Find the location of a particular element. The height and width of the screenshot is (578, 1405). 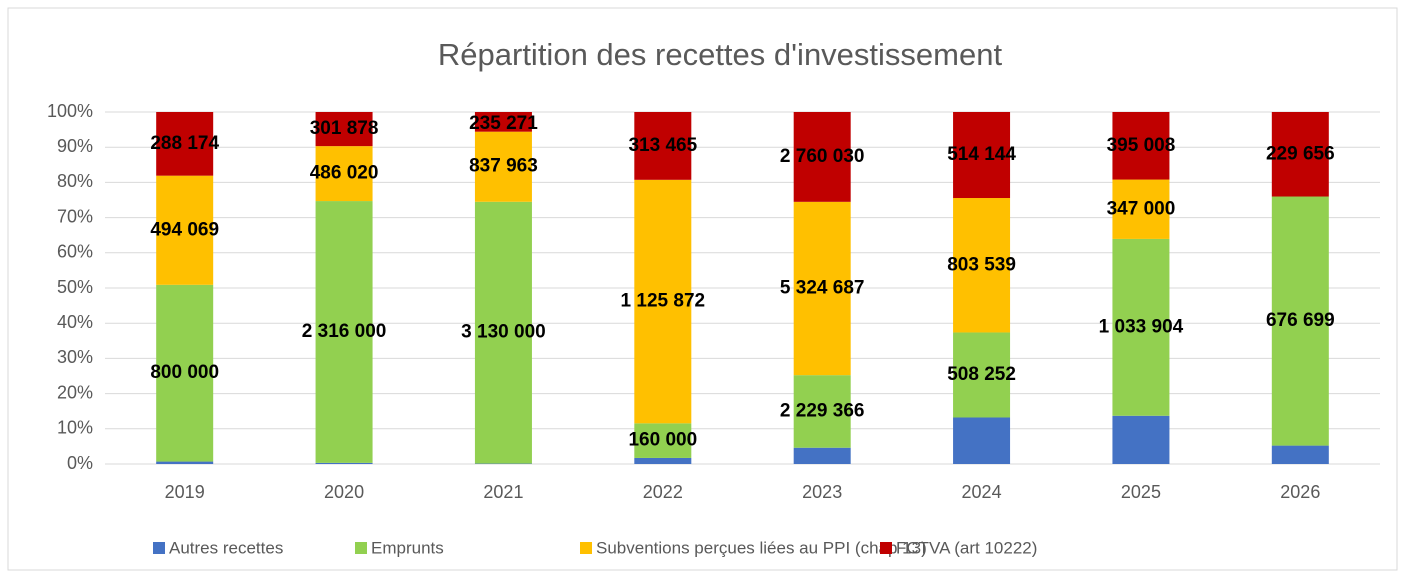

legend-label: Emprunts is located at coordinates (407, 547).